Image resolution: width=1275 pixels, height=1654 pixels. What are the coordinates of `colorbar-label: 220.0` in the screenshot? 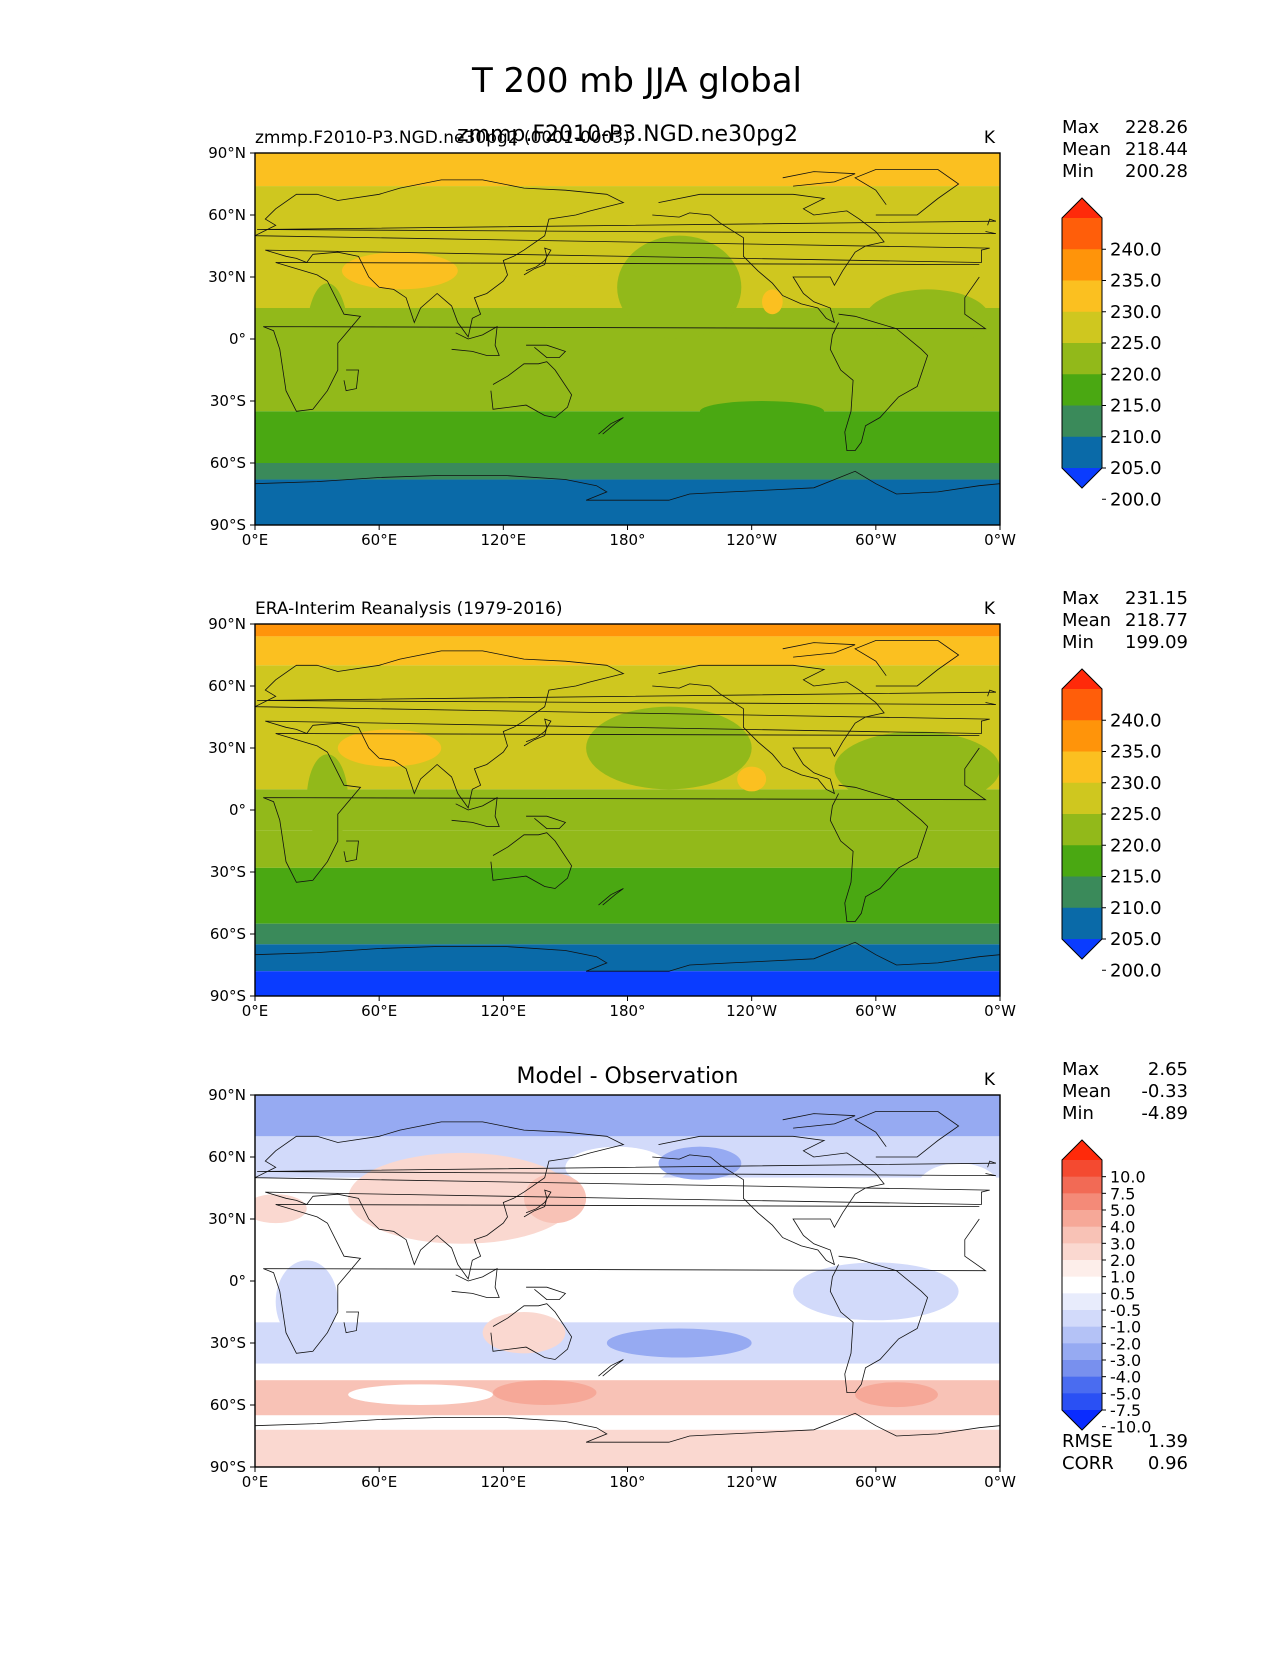 It's located at (1136, 374).